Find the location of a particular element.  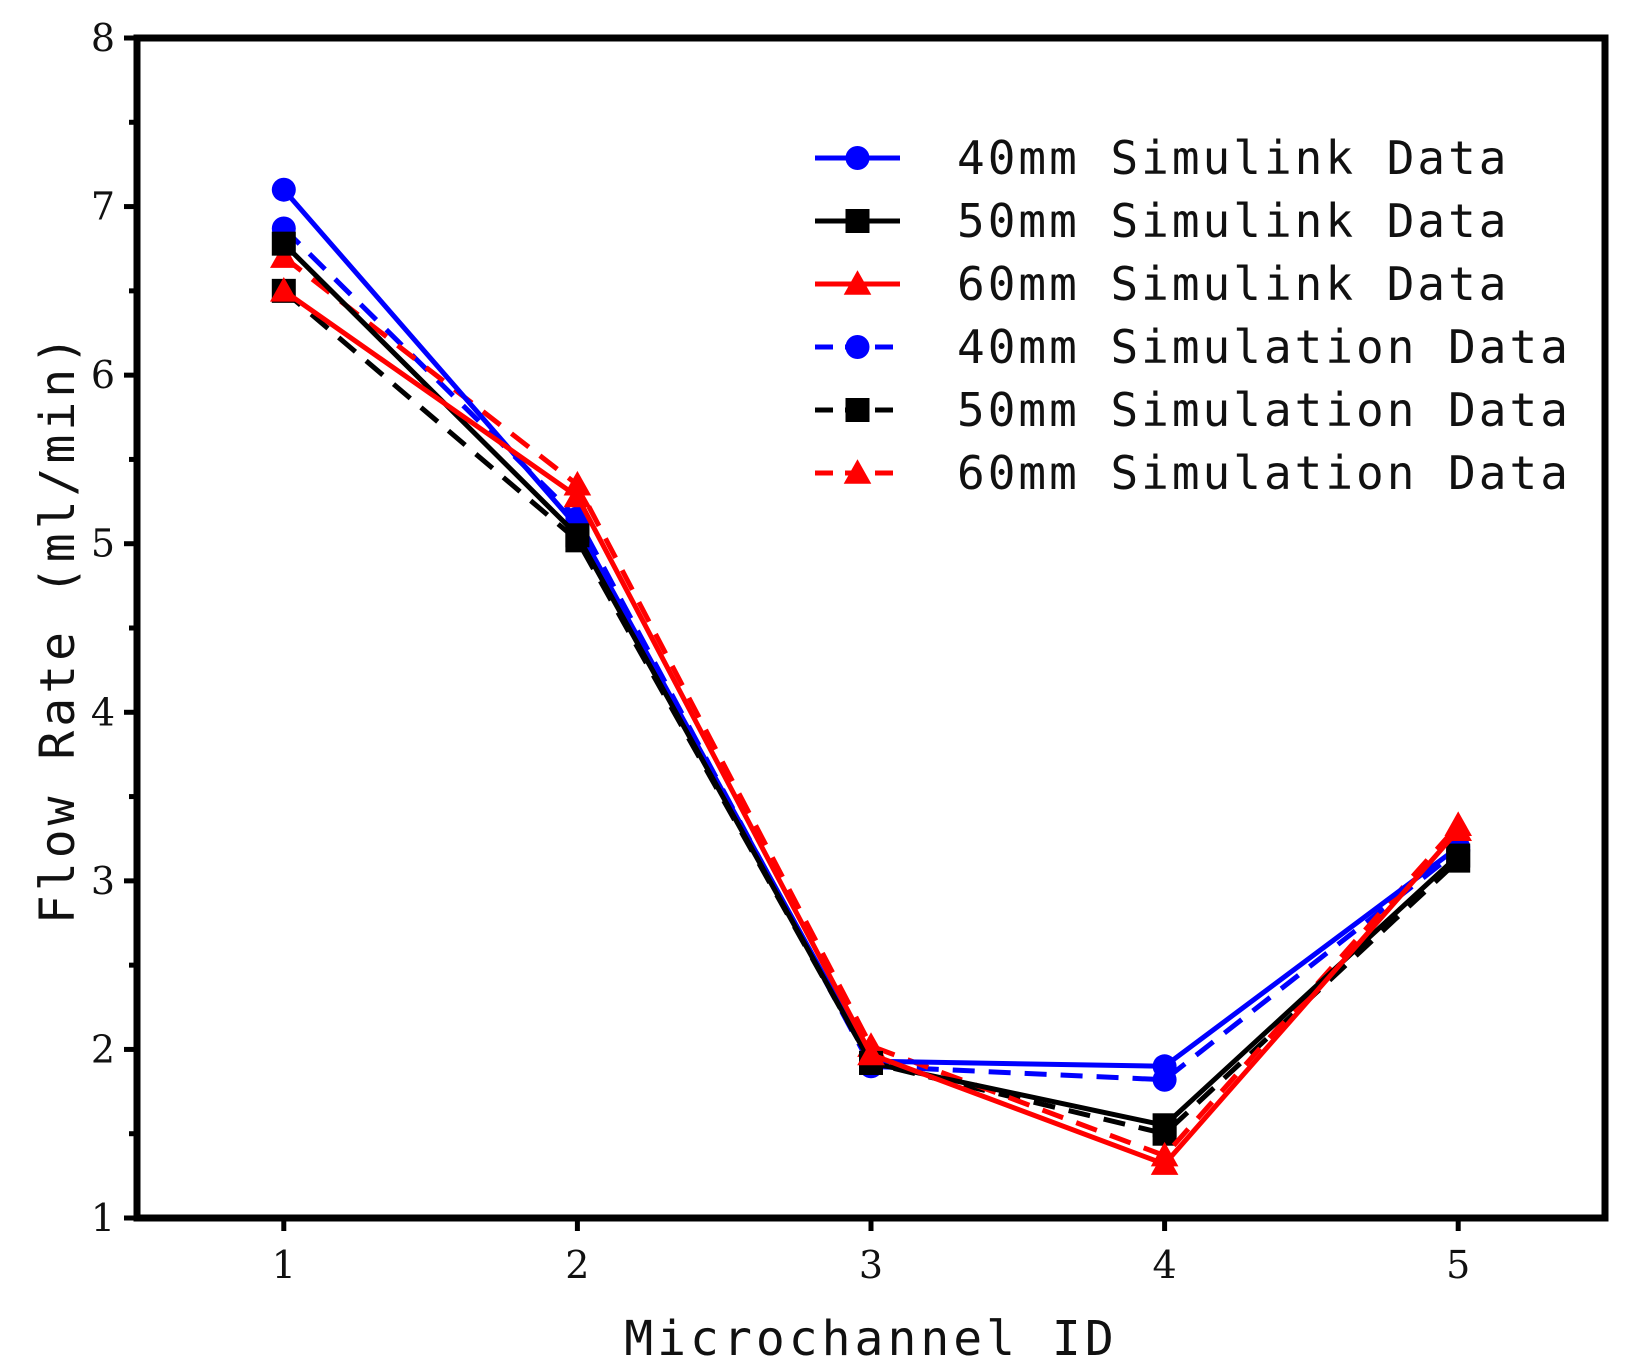

legend-item: 40mm Simulation Data is located at coordinates (1193, 347).